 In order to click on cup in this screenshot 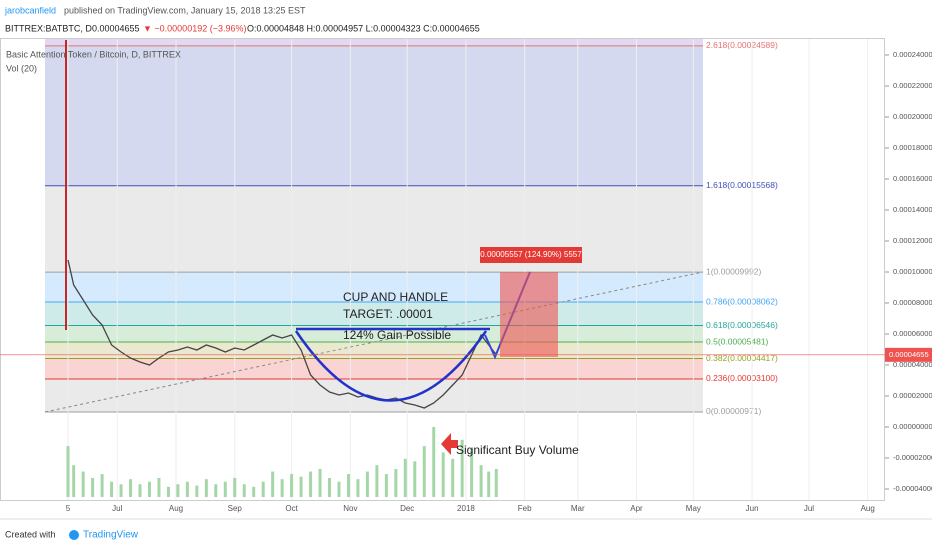, I will do `click(391, 366)`.